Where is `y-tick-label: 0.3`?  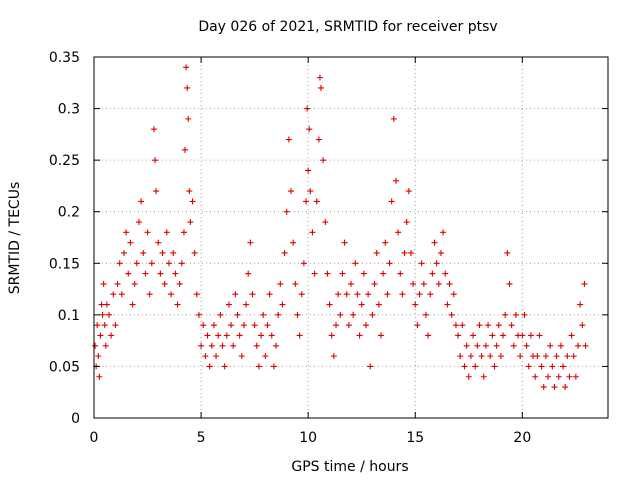
y-tick-label: 0.3 is located at coordinates (69, 110).